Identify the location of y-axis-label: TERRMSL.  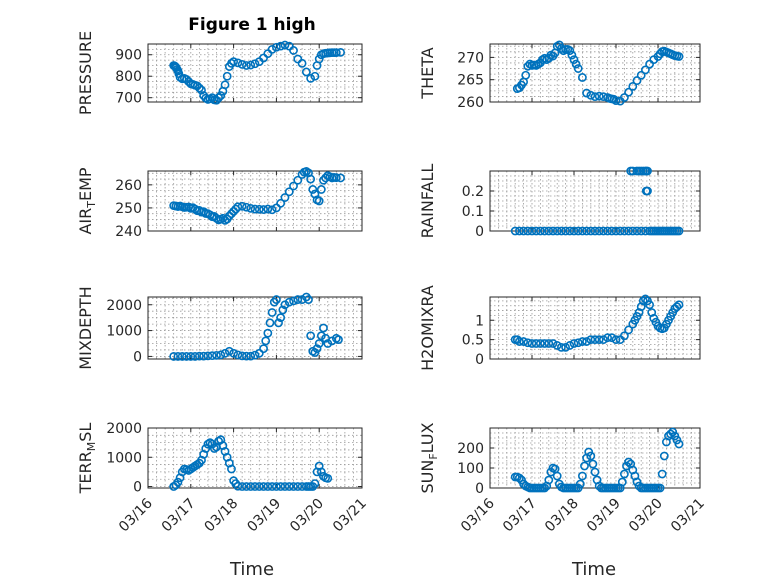
(87, 459).